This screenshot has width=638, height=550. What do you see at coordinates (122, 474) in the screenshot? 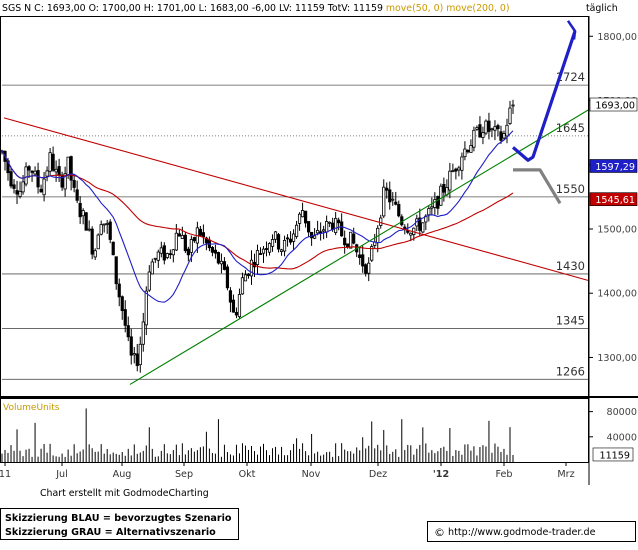
I see `x-tick-label: Aug` at bounding box center [122, 474].